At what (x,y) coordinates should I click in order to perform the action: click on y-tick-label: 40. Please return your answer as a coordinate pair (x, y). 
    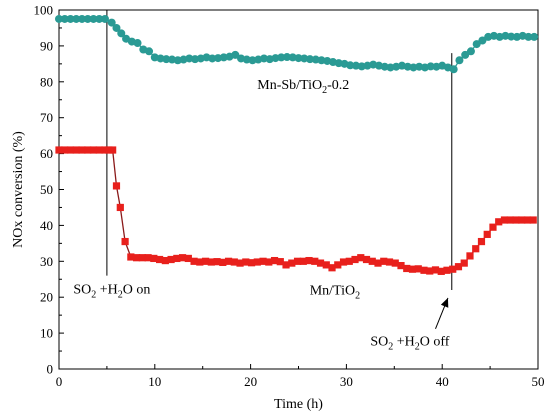
    Looking at the image, I should click on (46, 225).